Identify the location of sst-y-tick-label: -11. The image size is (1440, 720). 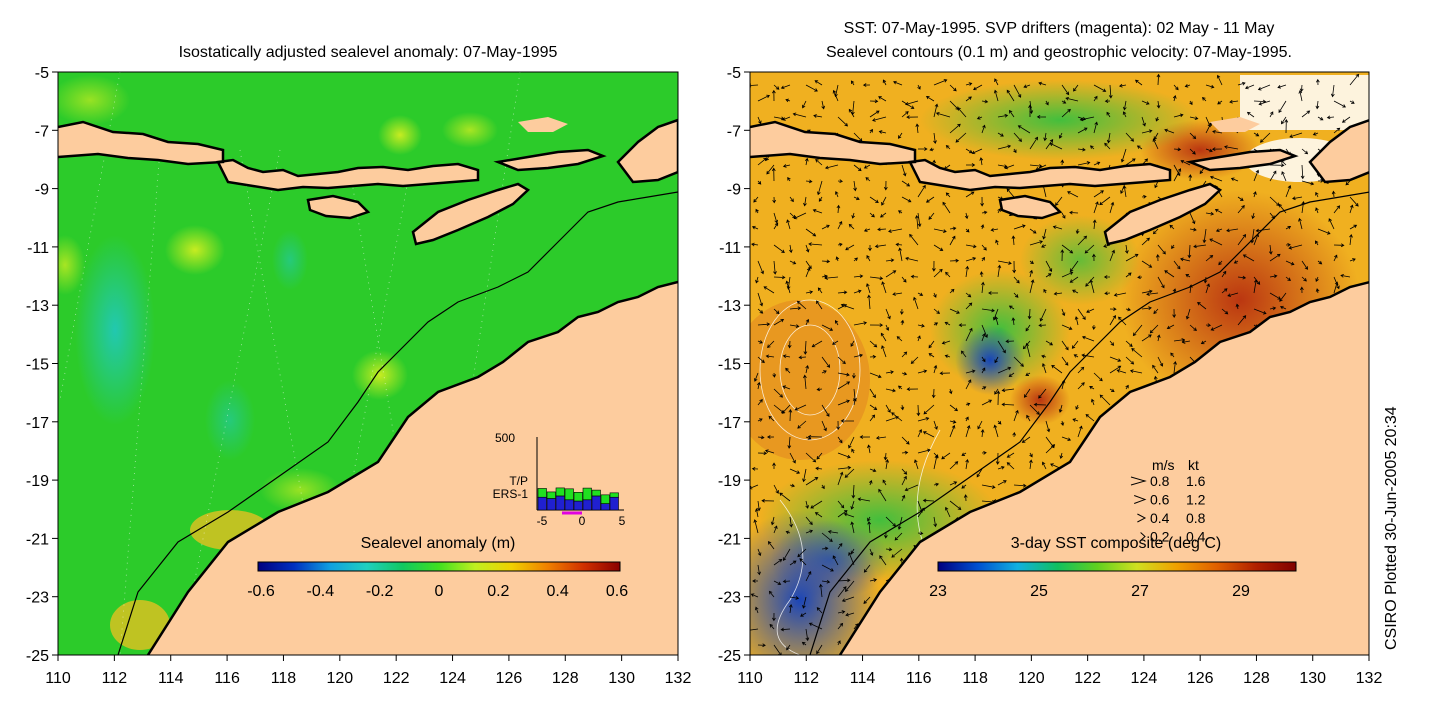
(730, 248).